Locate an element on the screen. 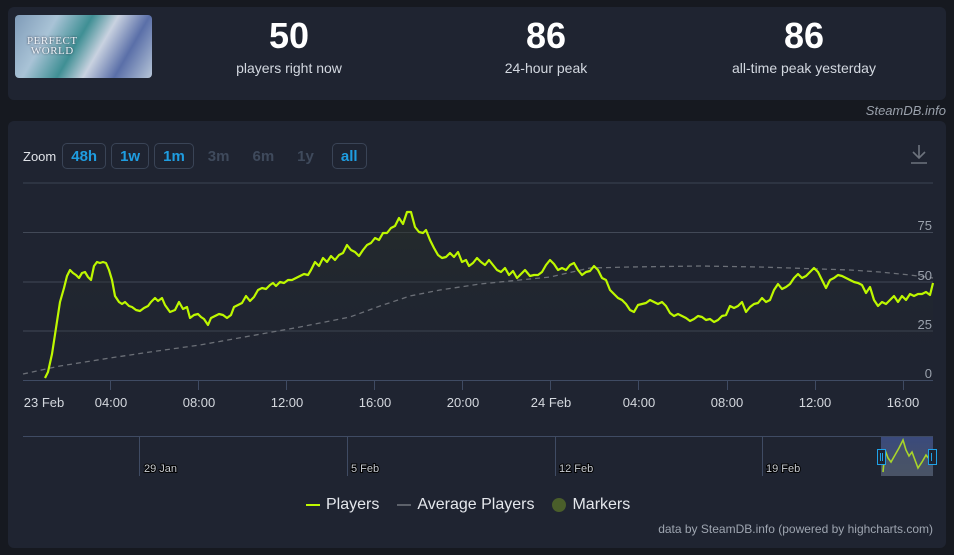  stat-24h-peak: 86 24-hour peak is located at coordinates (546, 46).